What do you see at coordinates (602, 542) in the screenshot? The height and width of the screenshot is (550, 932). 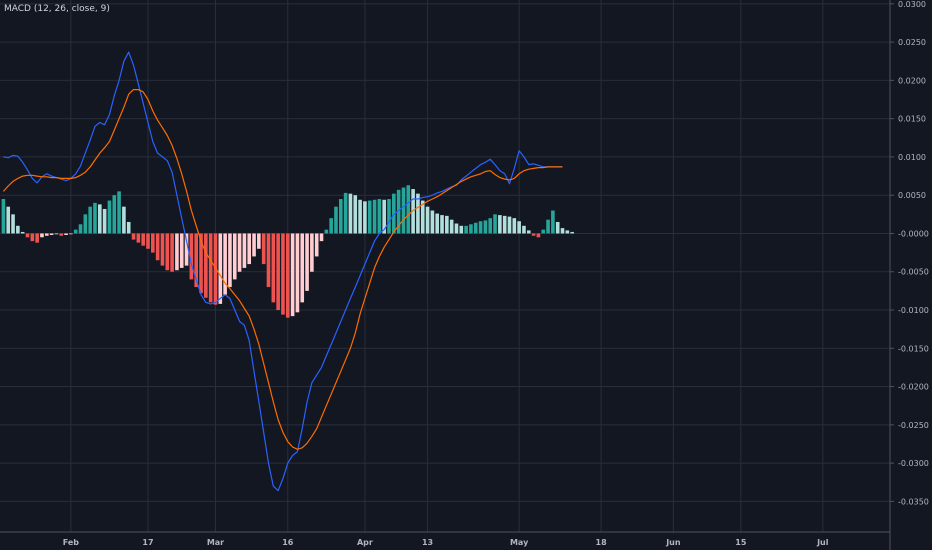 I see `x-tick-label: 18` at bounding box center [602, 542].